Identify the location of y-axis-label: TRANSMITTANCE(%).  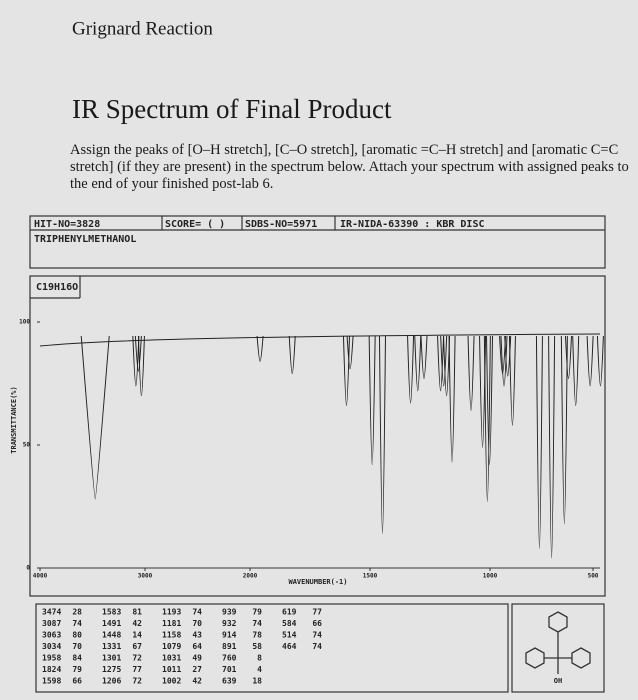
(14, 419).